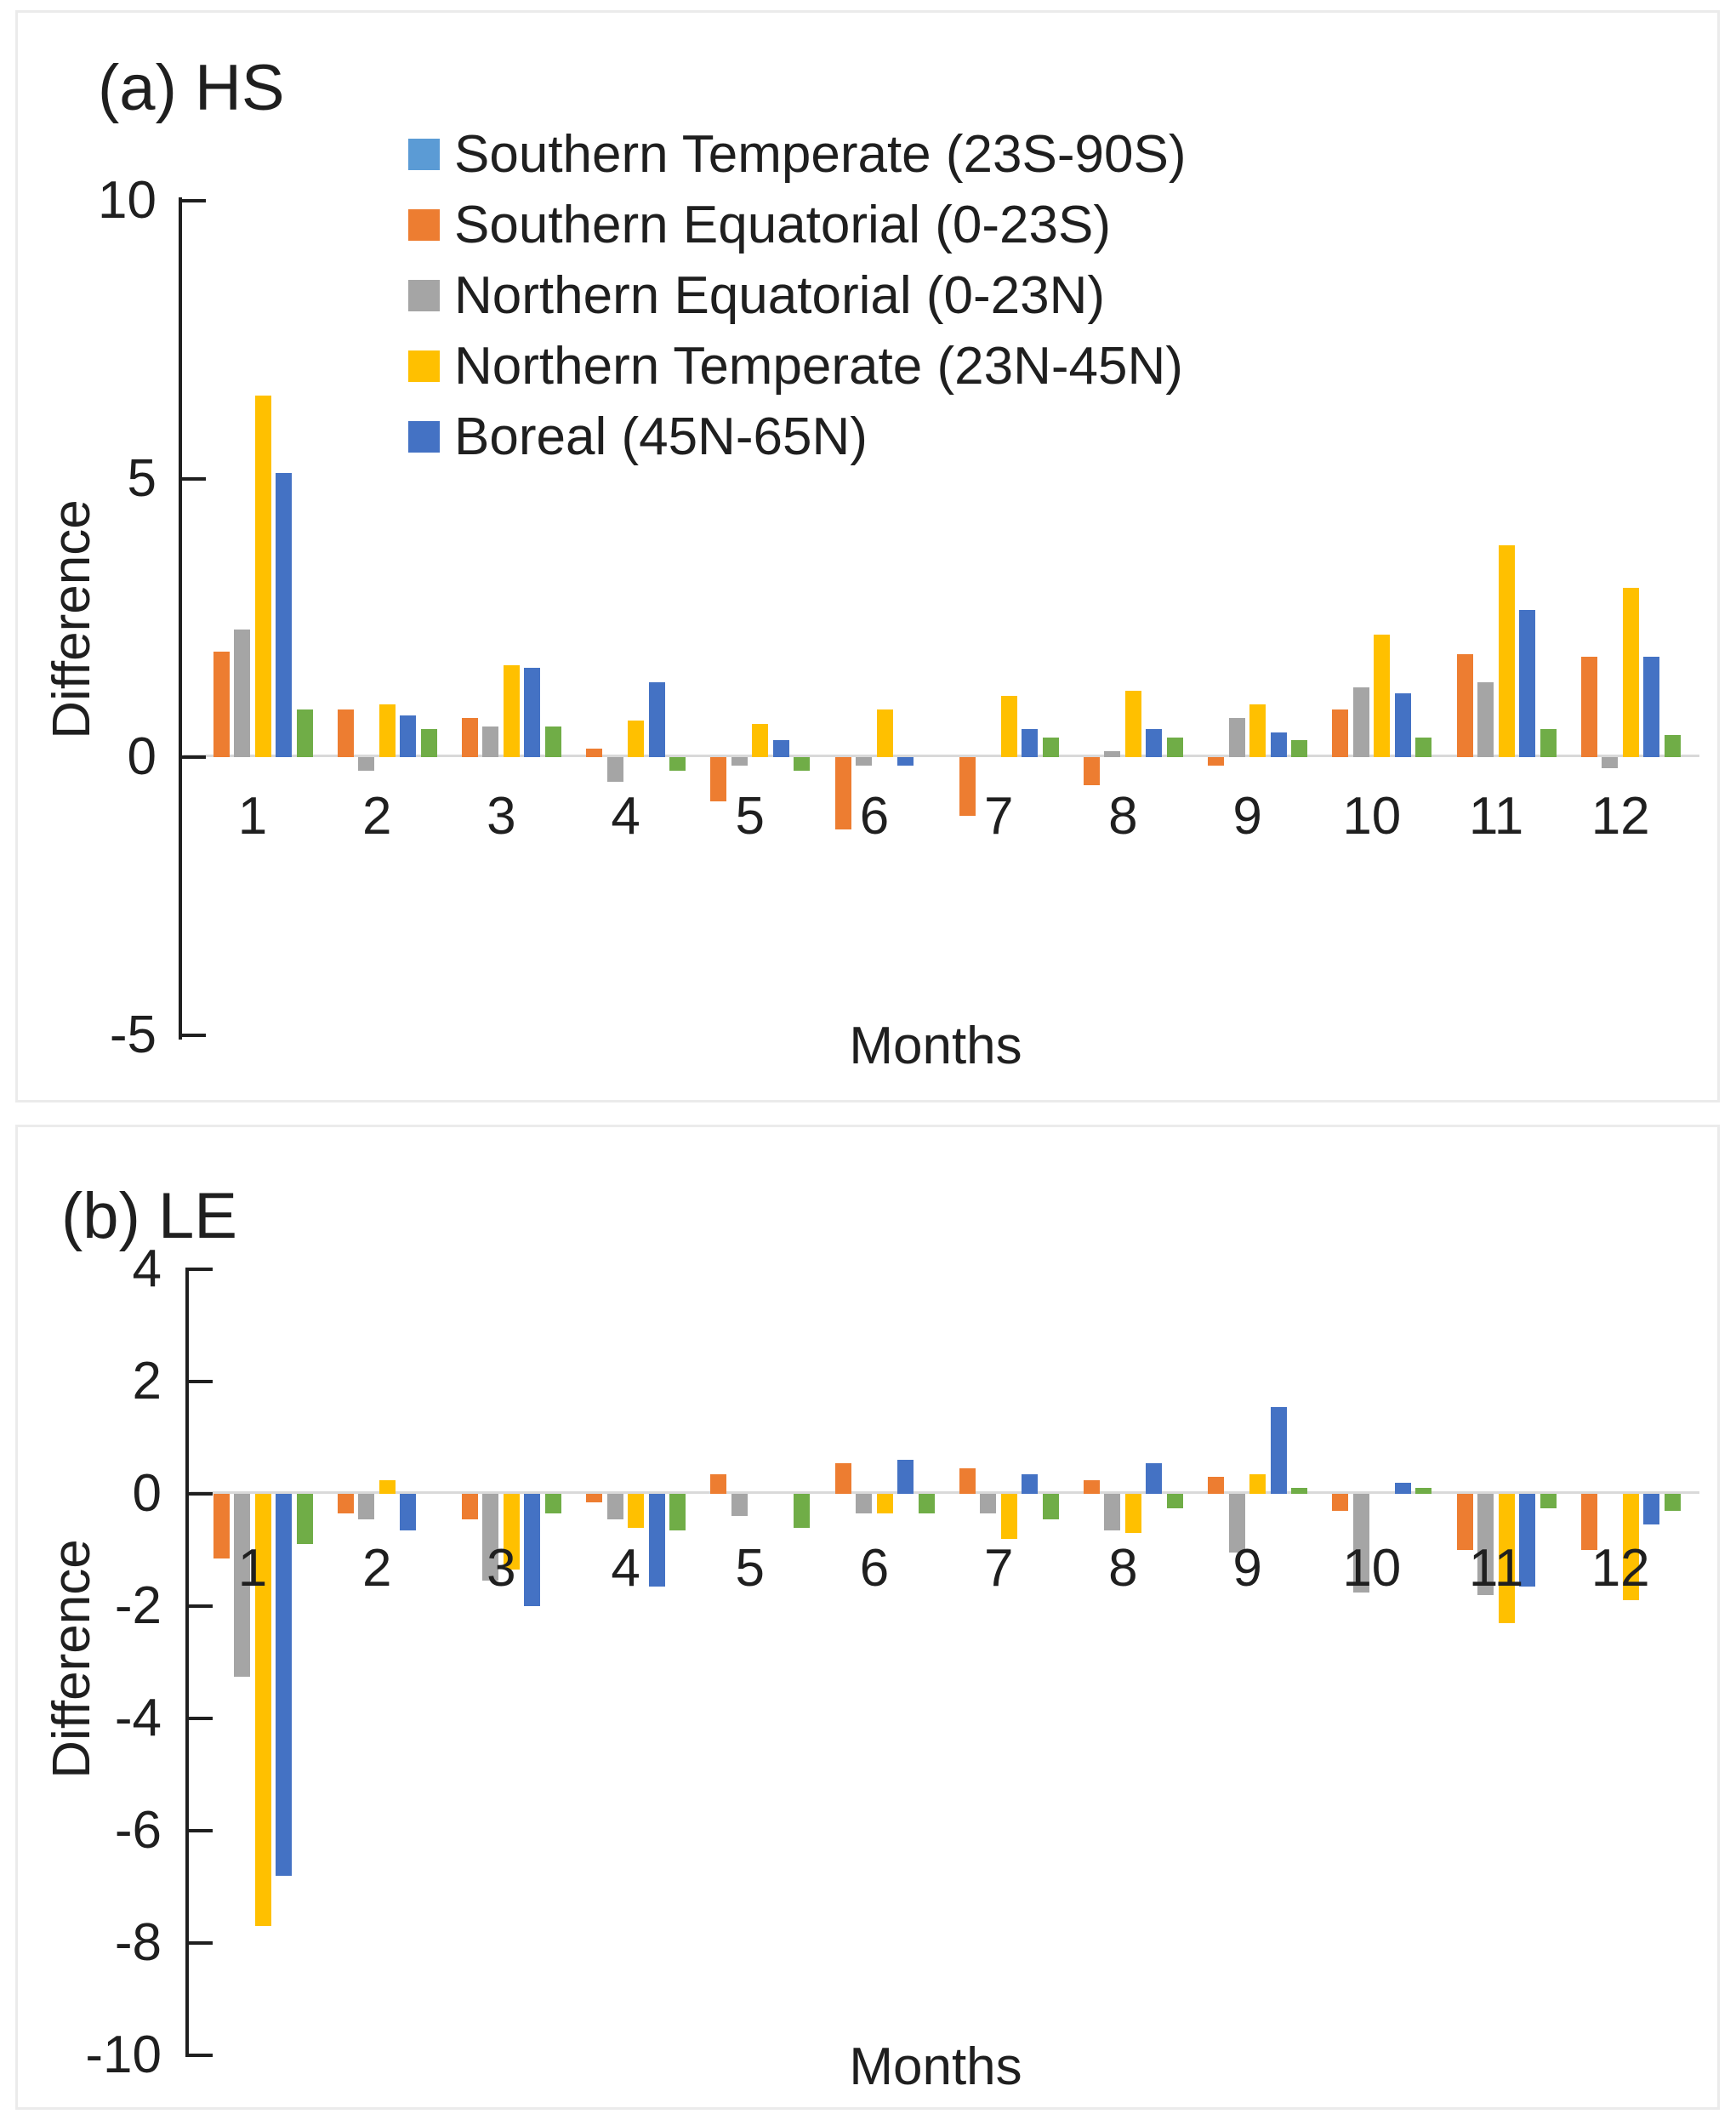  Describe the element at coordinates (138, 1942) in the screenshot. I see `y-tick-label: -8` at that location.